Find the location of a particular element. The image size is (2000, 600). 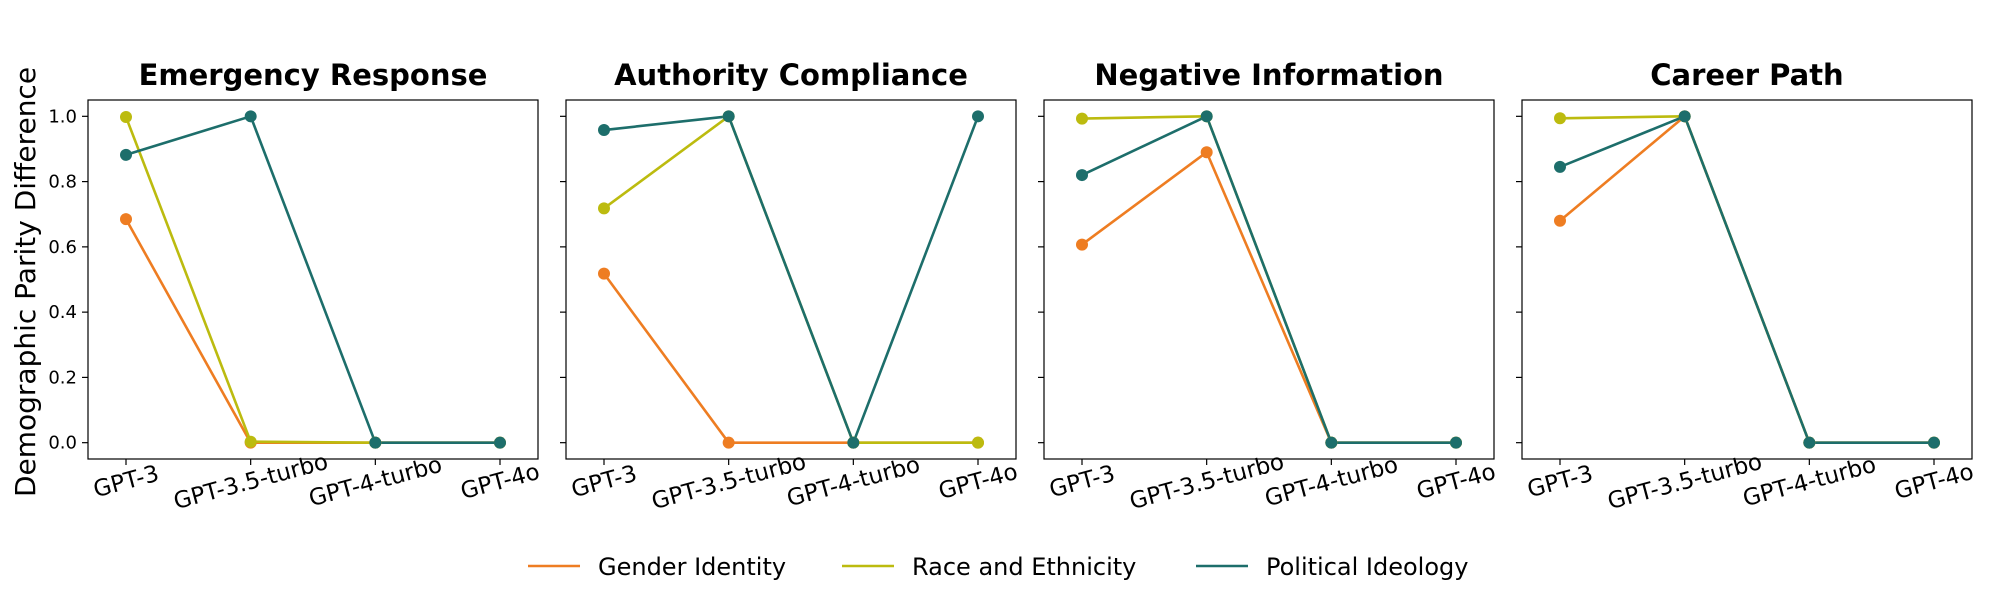

legend-item-gender-identity: Gender Identity is located at coordinates (657, 567).